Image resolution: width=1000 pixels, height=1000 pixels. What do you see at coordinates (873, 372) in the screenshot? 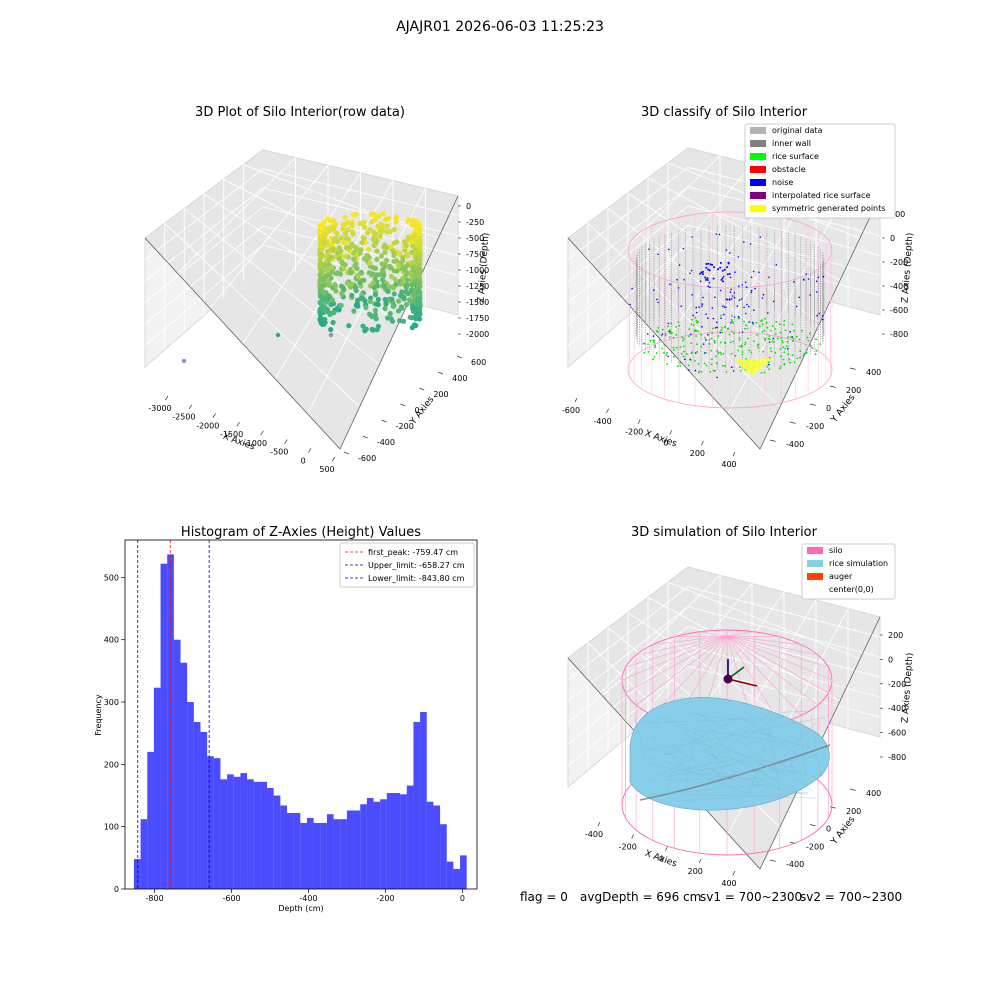
I see `y-tick-label: 400` at bounding box center [873, 372].